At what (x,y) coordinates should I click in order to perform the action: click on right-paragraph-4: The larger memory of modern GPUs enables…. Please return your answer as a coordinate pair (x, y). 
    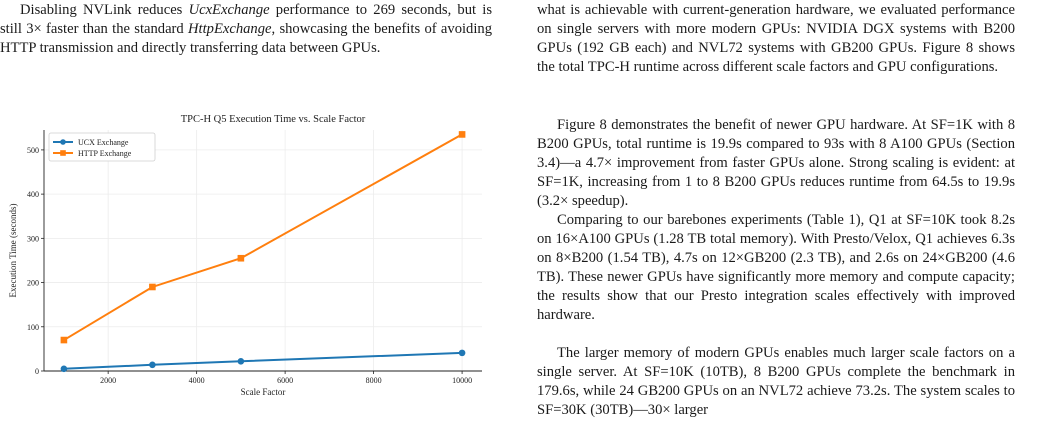
    Looking at the image, I should click on (776, 381).